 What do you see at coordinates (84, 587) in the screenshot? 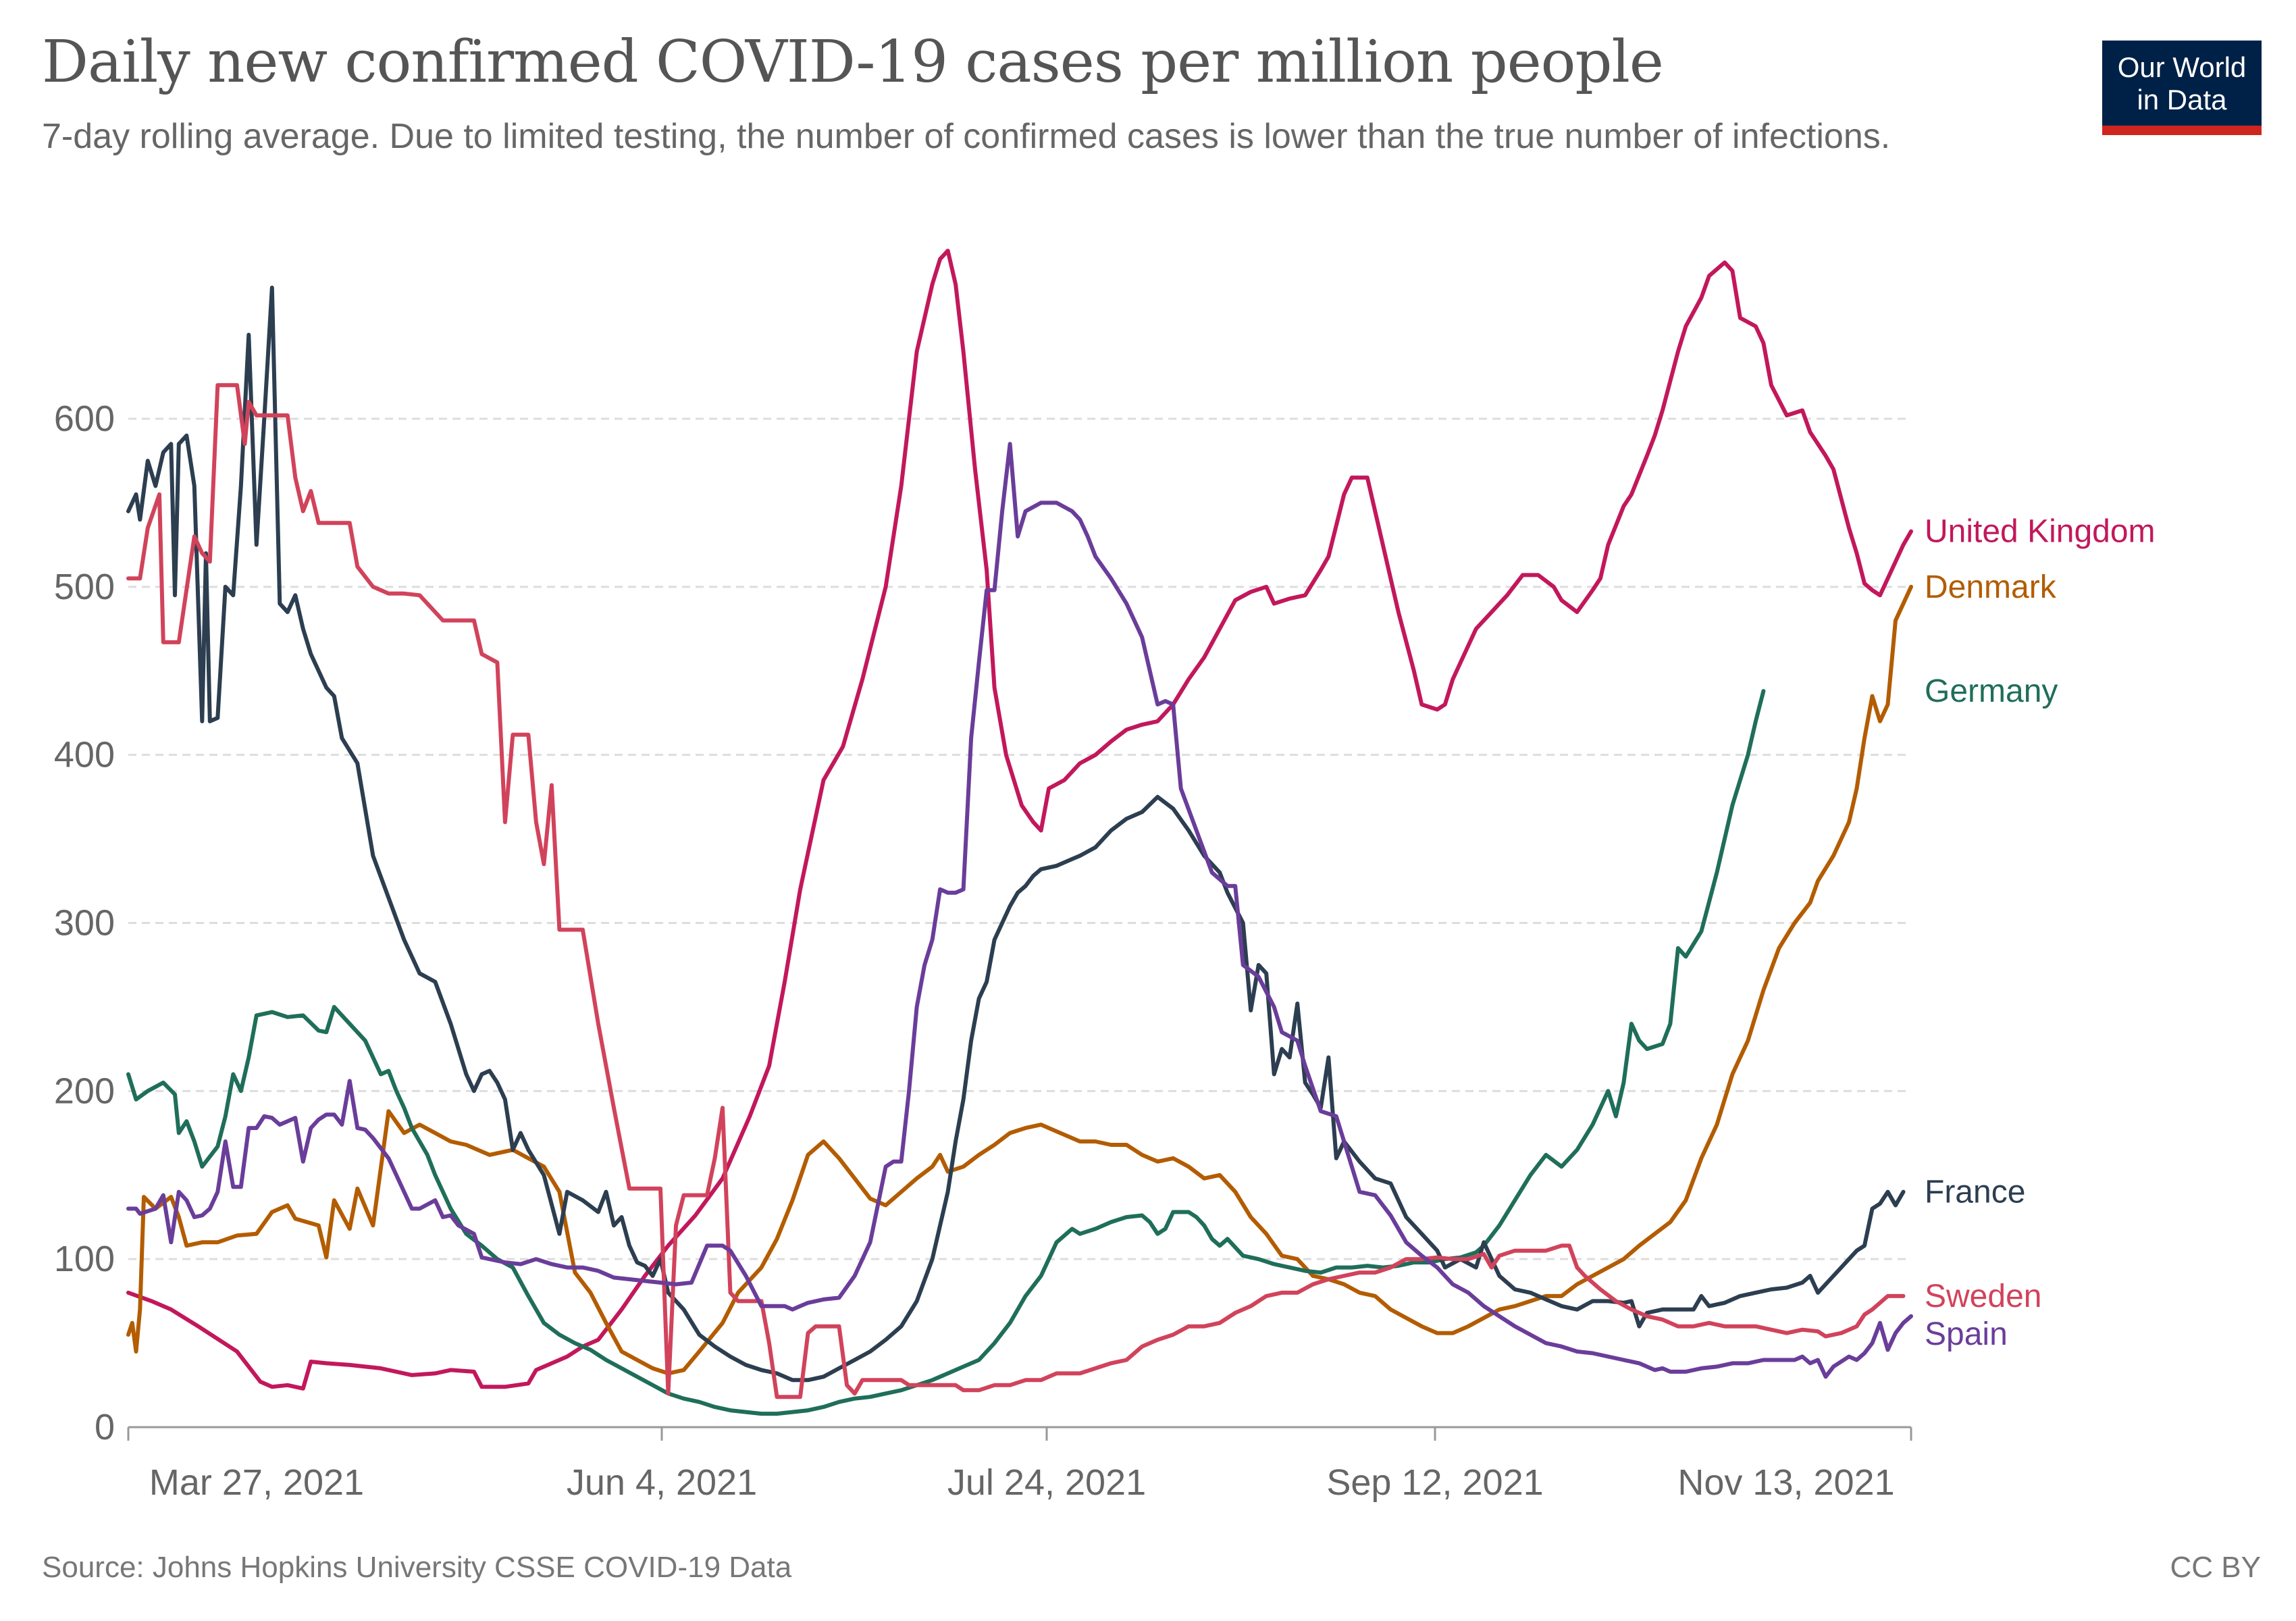
I see `y-tick-label: 500` at bounding box center [84, 587].